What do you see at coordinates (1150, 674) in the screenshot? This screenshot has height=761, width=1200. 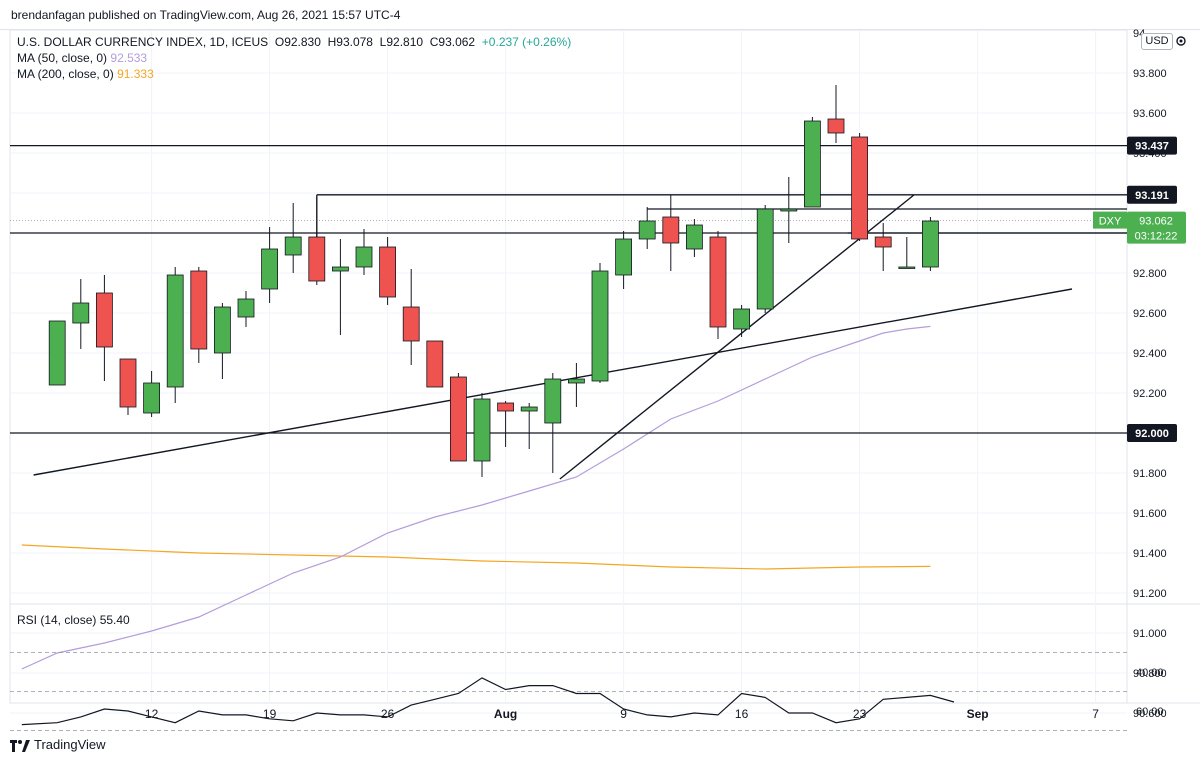 I see `y-tick-label: 90.800` at bounding box center [1150, 674].